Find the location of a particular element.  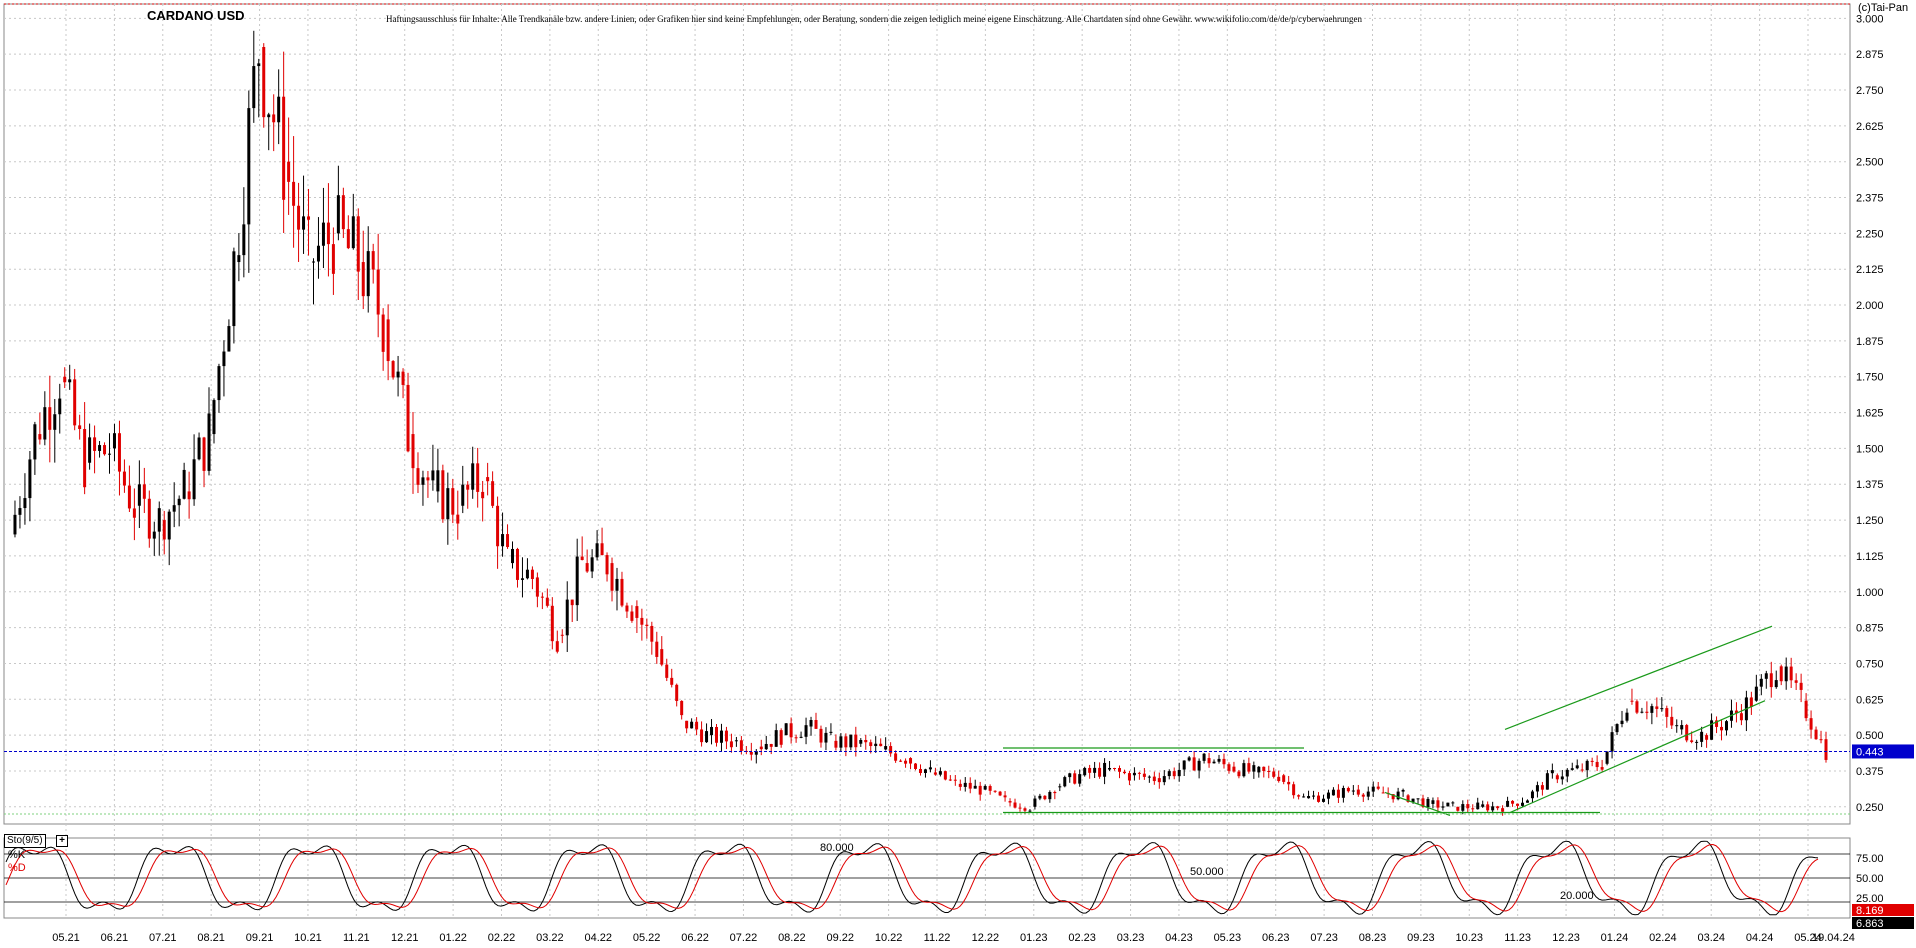

stochastic-indicator-label: Sto(9/5) is located at coordinates (25, 841).